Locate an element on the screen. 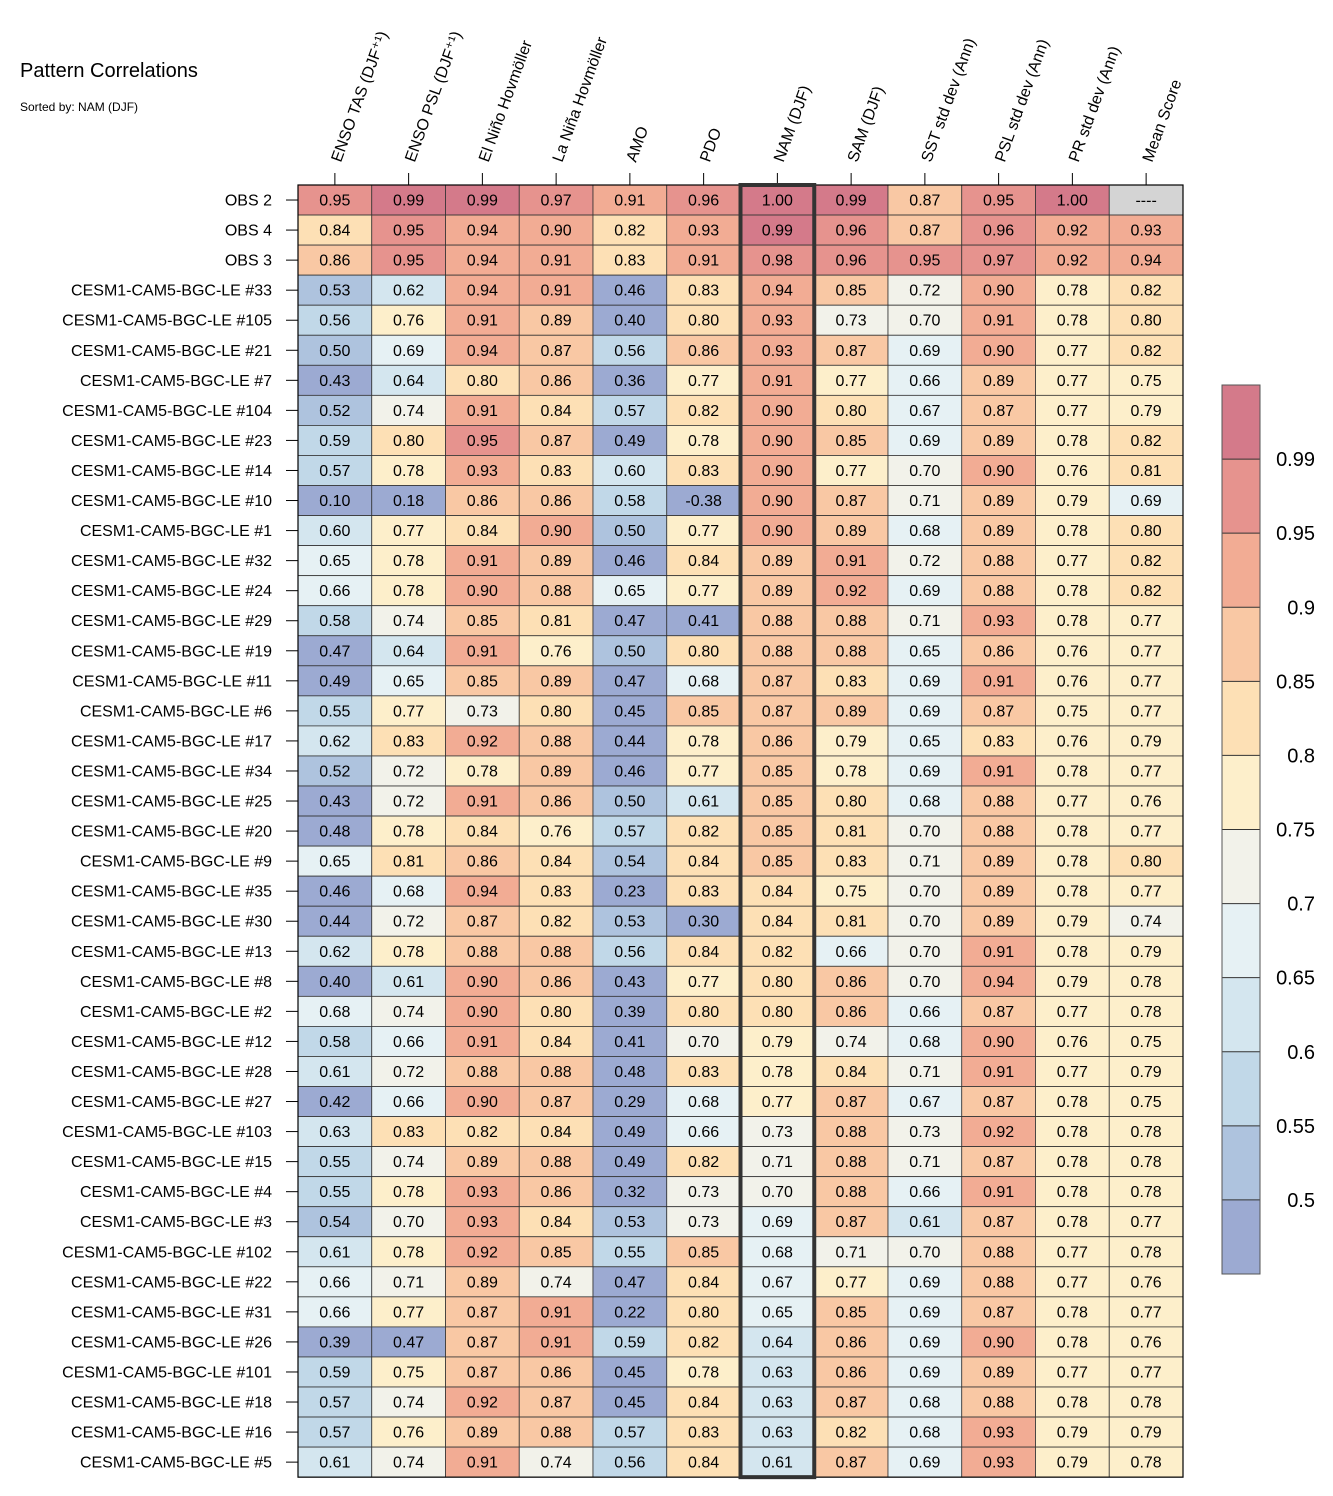  cell-value: 0.90 is located at coordinates (482, 982).